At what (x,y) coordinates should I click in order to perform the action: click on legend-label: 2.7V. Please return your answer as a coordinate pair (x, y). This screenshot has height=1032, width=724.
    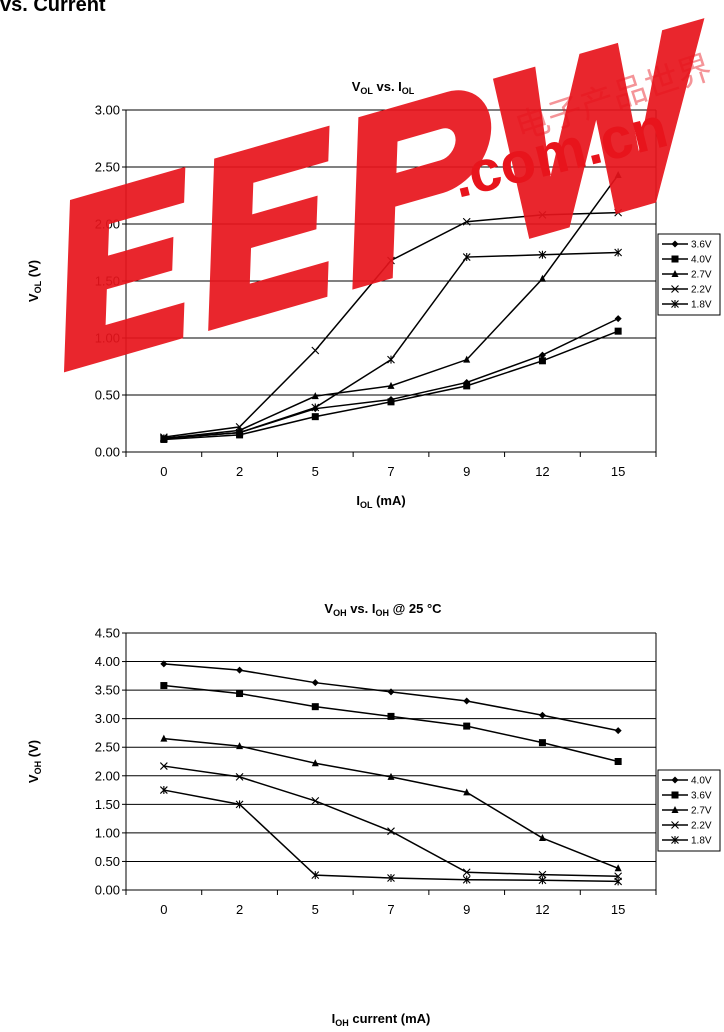
    Looking at the image, I should click on (701, 811).